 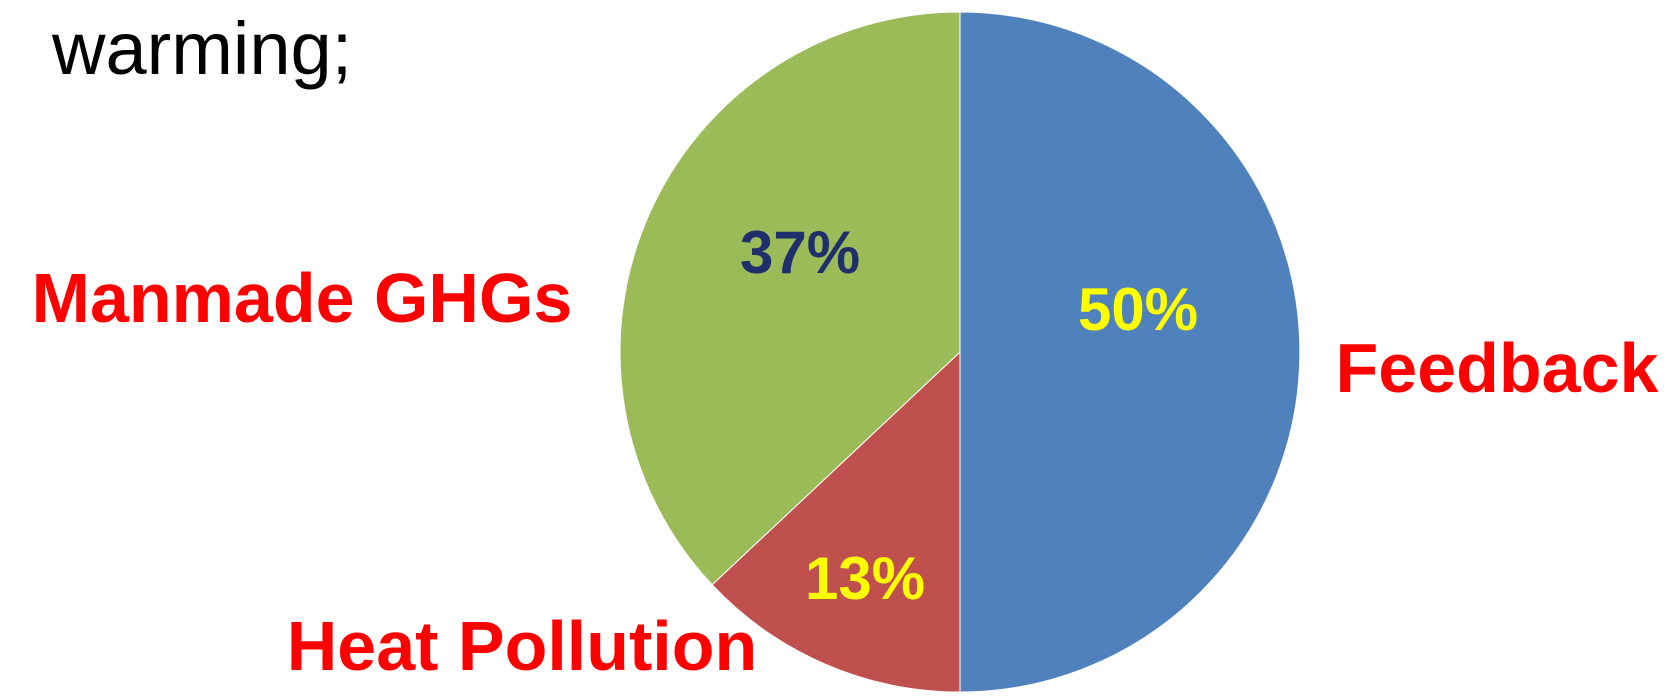 What do you see at coordinates (202, 48) in the screenshot?
I see `slide-heading: warming;` at bounding box center [202, 48].